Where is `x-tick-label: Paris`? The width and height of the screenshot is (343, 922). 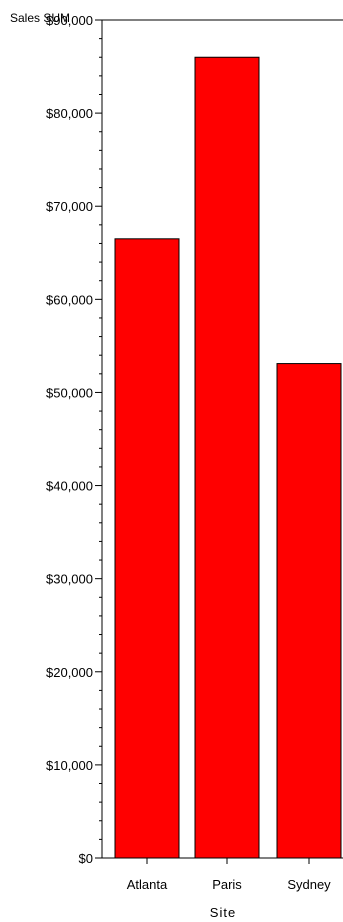 x-tick-label: Paris is located at coordinates (227, 884).